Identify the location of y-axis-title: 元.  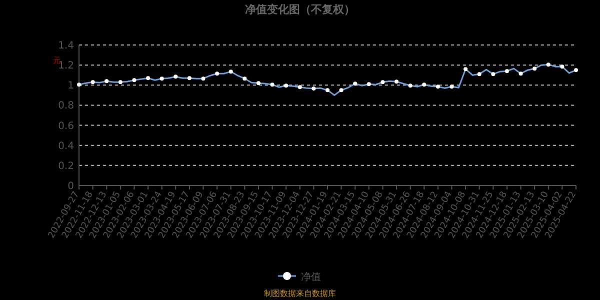
(57, 60).